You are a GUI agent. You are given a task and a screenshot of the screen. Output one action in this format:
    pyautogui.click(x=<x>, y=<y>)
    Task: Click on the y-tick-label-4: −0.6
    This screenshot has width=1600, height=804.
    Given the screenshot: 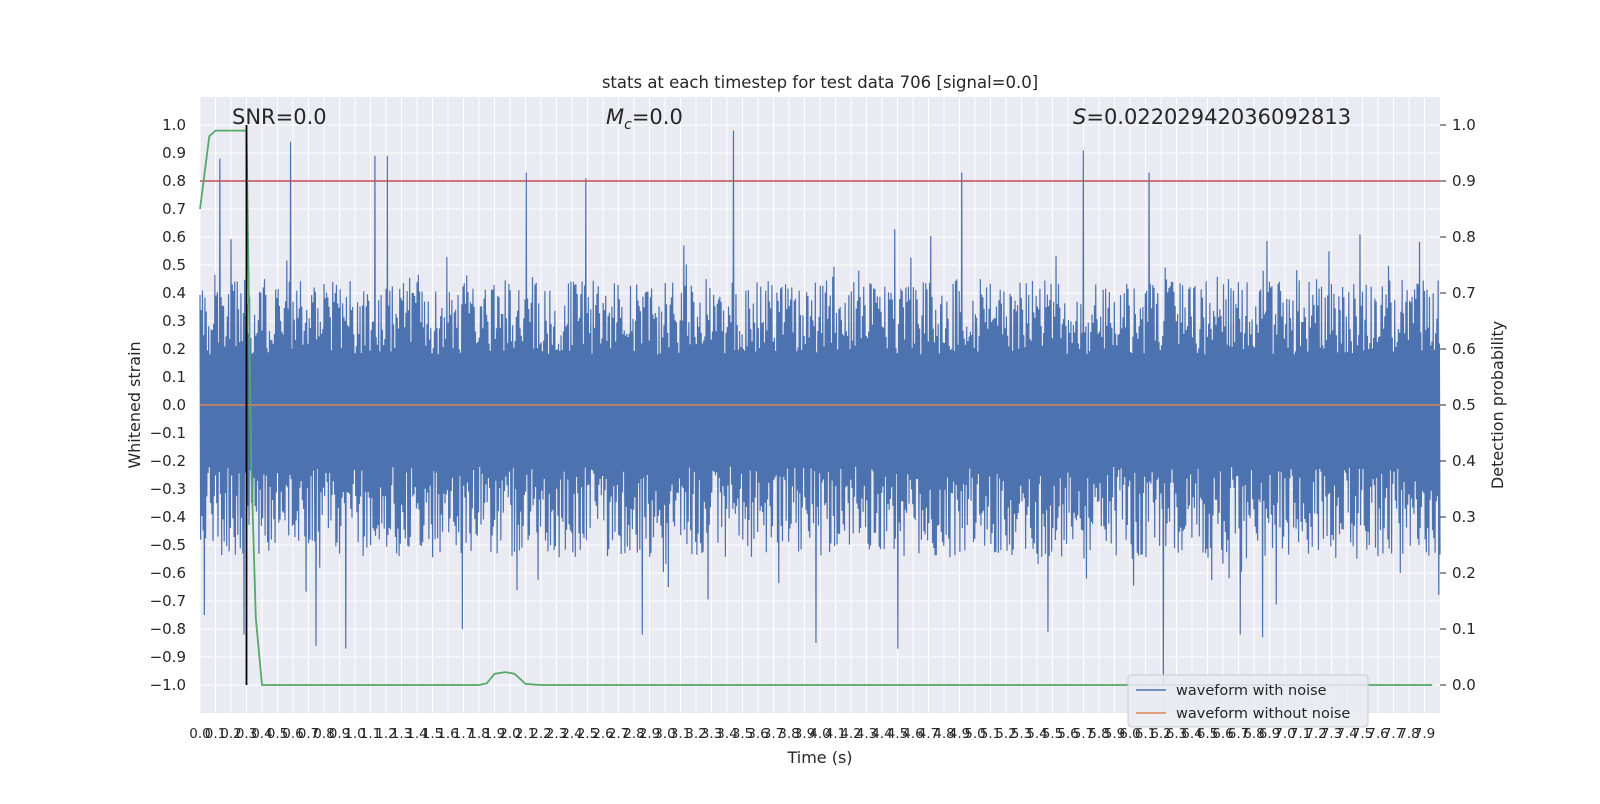 What is the action you would take?
    pyautogui.click(x=168, y=573)
    